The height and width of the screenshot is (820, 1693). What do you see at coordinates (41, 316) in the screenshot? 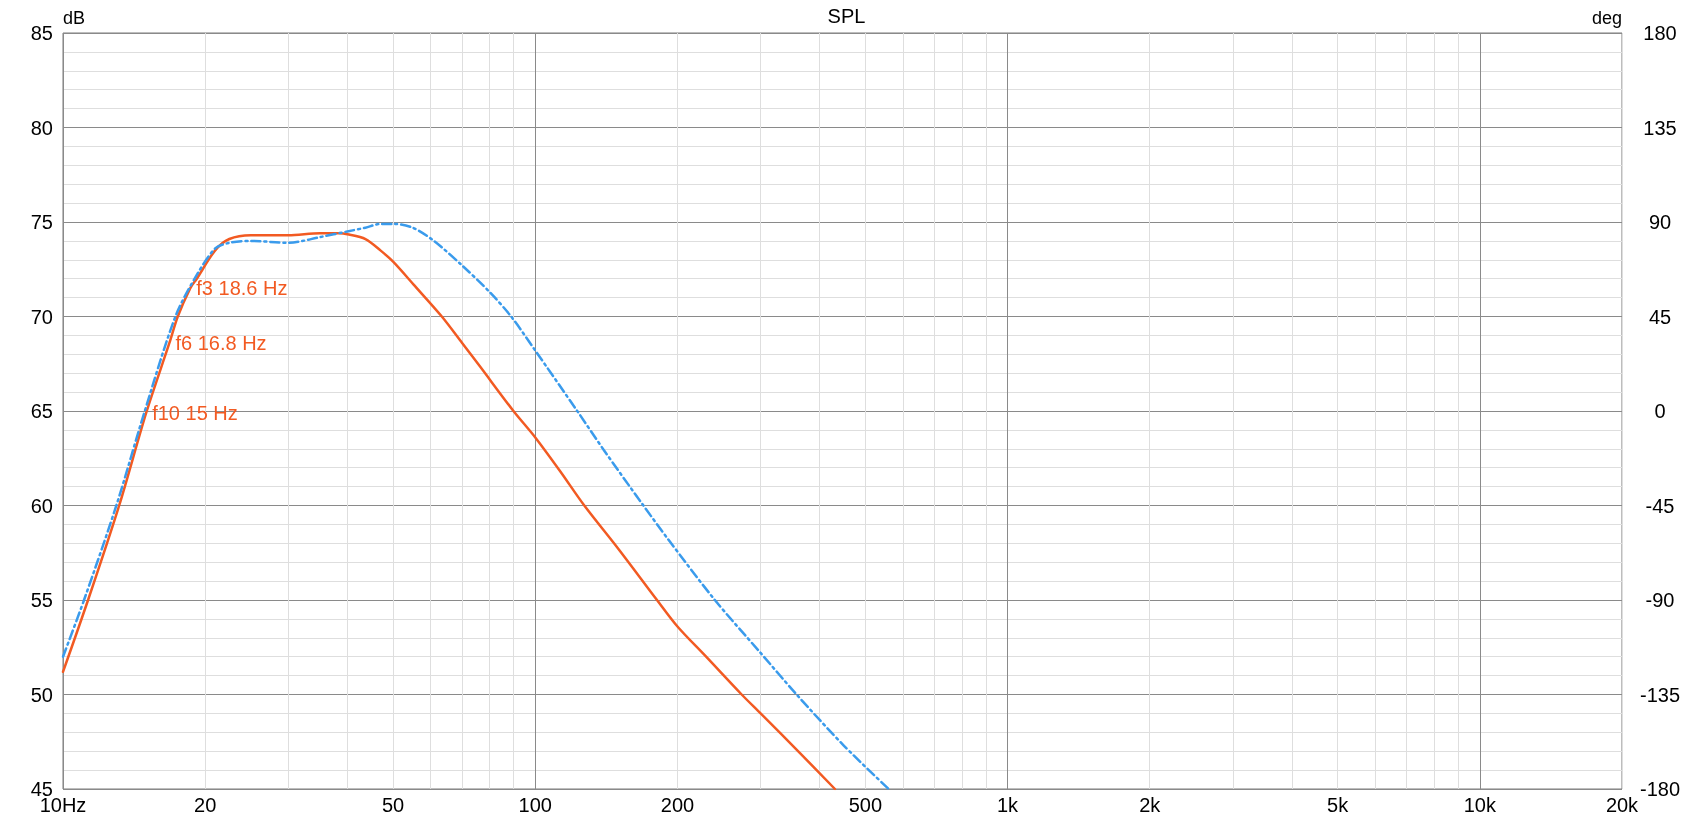
I see `y-tick-label: 70` at bounding box center [41, 316].